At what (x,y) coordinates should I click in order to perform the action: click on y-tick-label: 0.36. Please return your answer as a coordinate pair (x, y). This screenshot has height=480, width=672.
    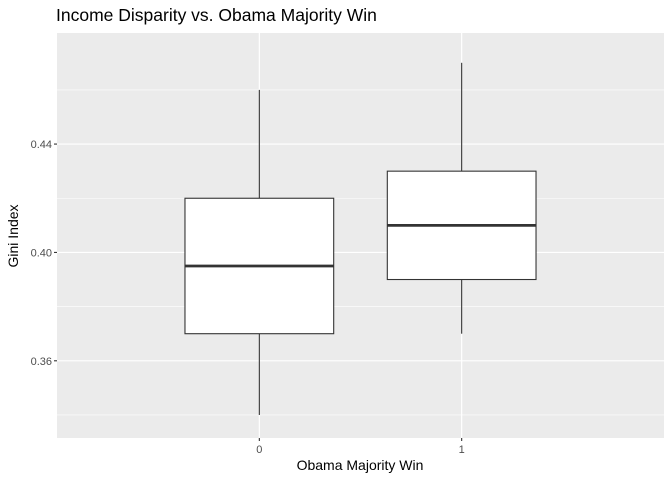
    Looking at the image, I should click on (41, 362).